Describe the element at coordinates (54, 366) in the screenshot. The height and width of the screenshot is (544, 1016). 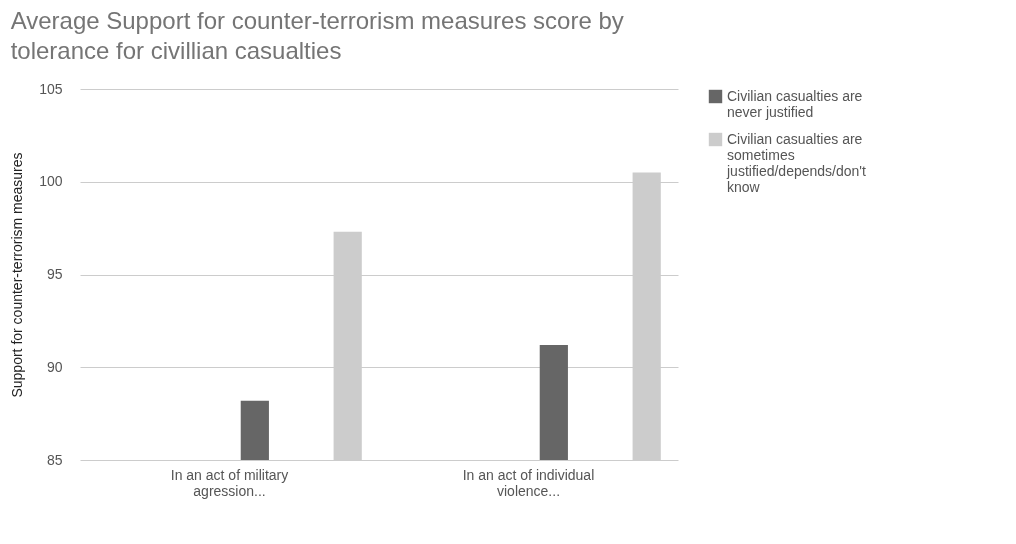
I see `y-tick-label: 90` at that location.